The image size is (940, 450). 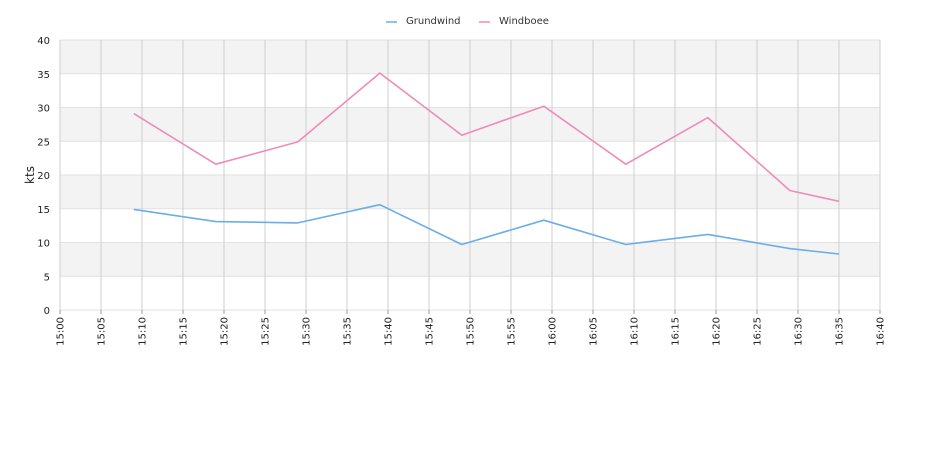 What do you see at coordinates (840, 331) in the screenshot?
I see `x-tick-label: 16:35` at bounding box center [840, 331].